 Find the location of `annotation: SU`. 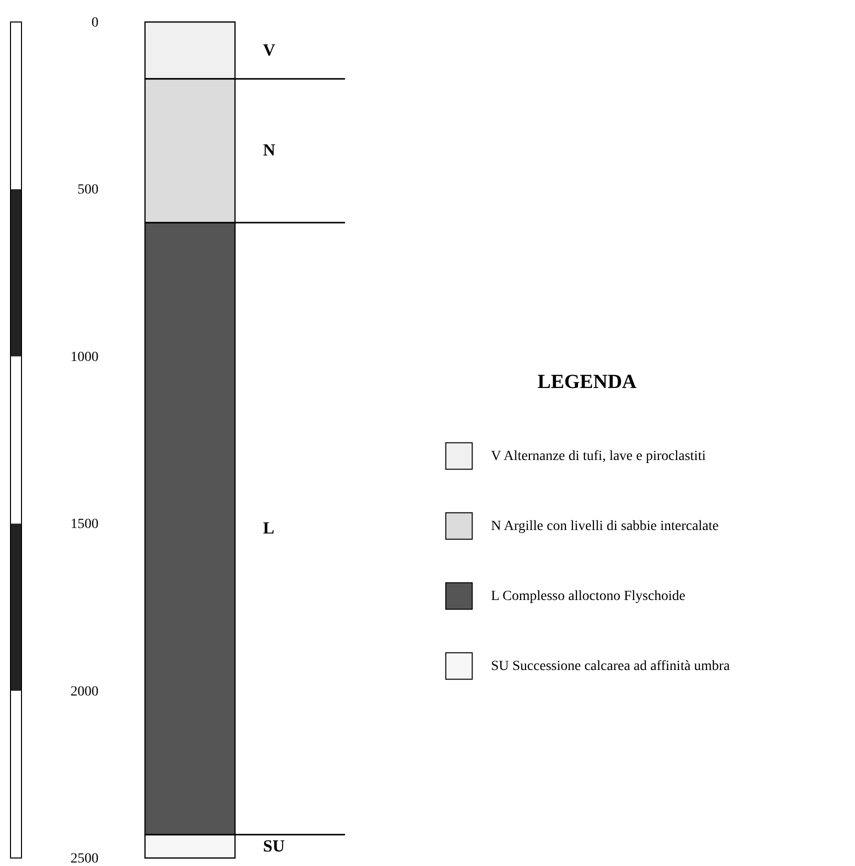

annotation: SU is located at coordinates (274, 846).